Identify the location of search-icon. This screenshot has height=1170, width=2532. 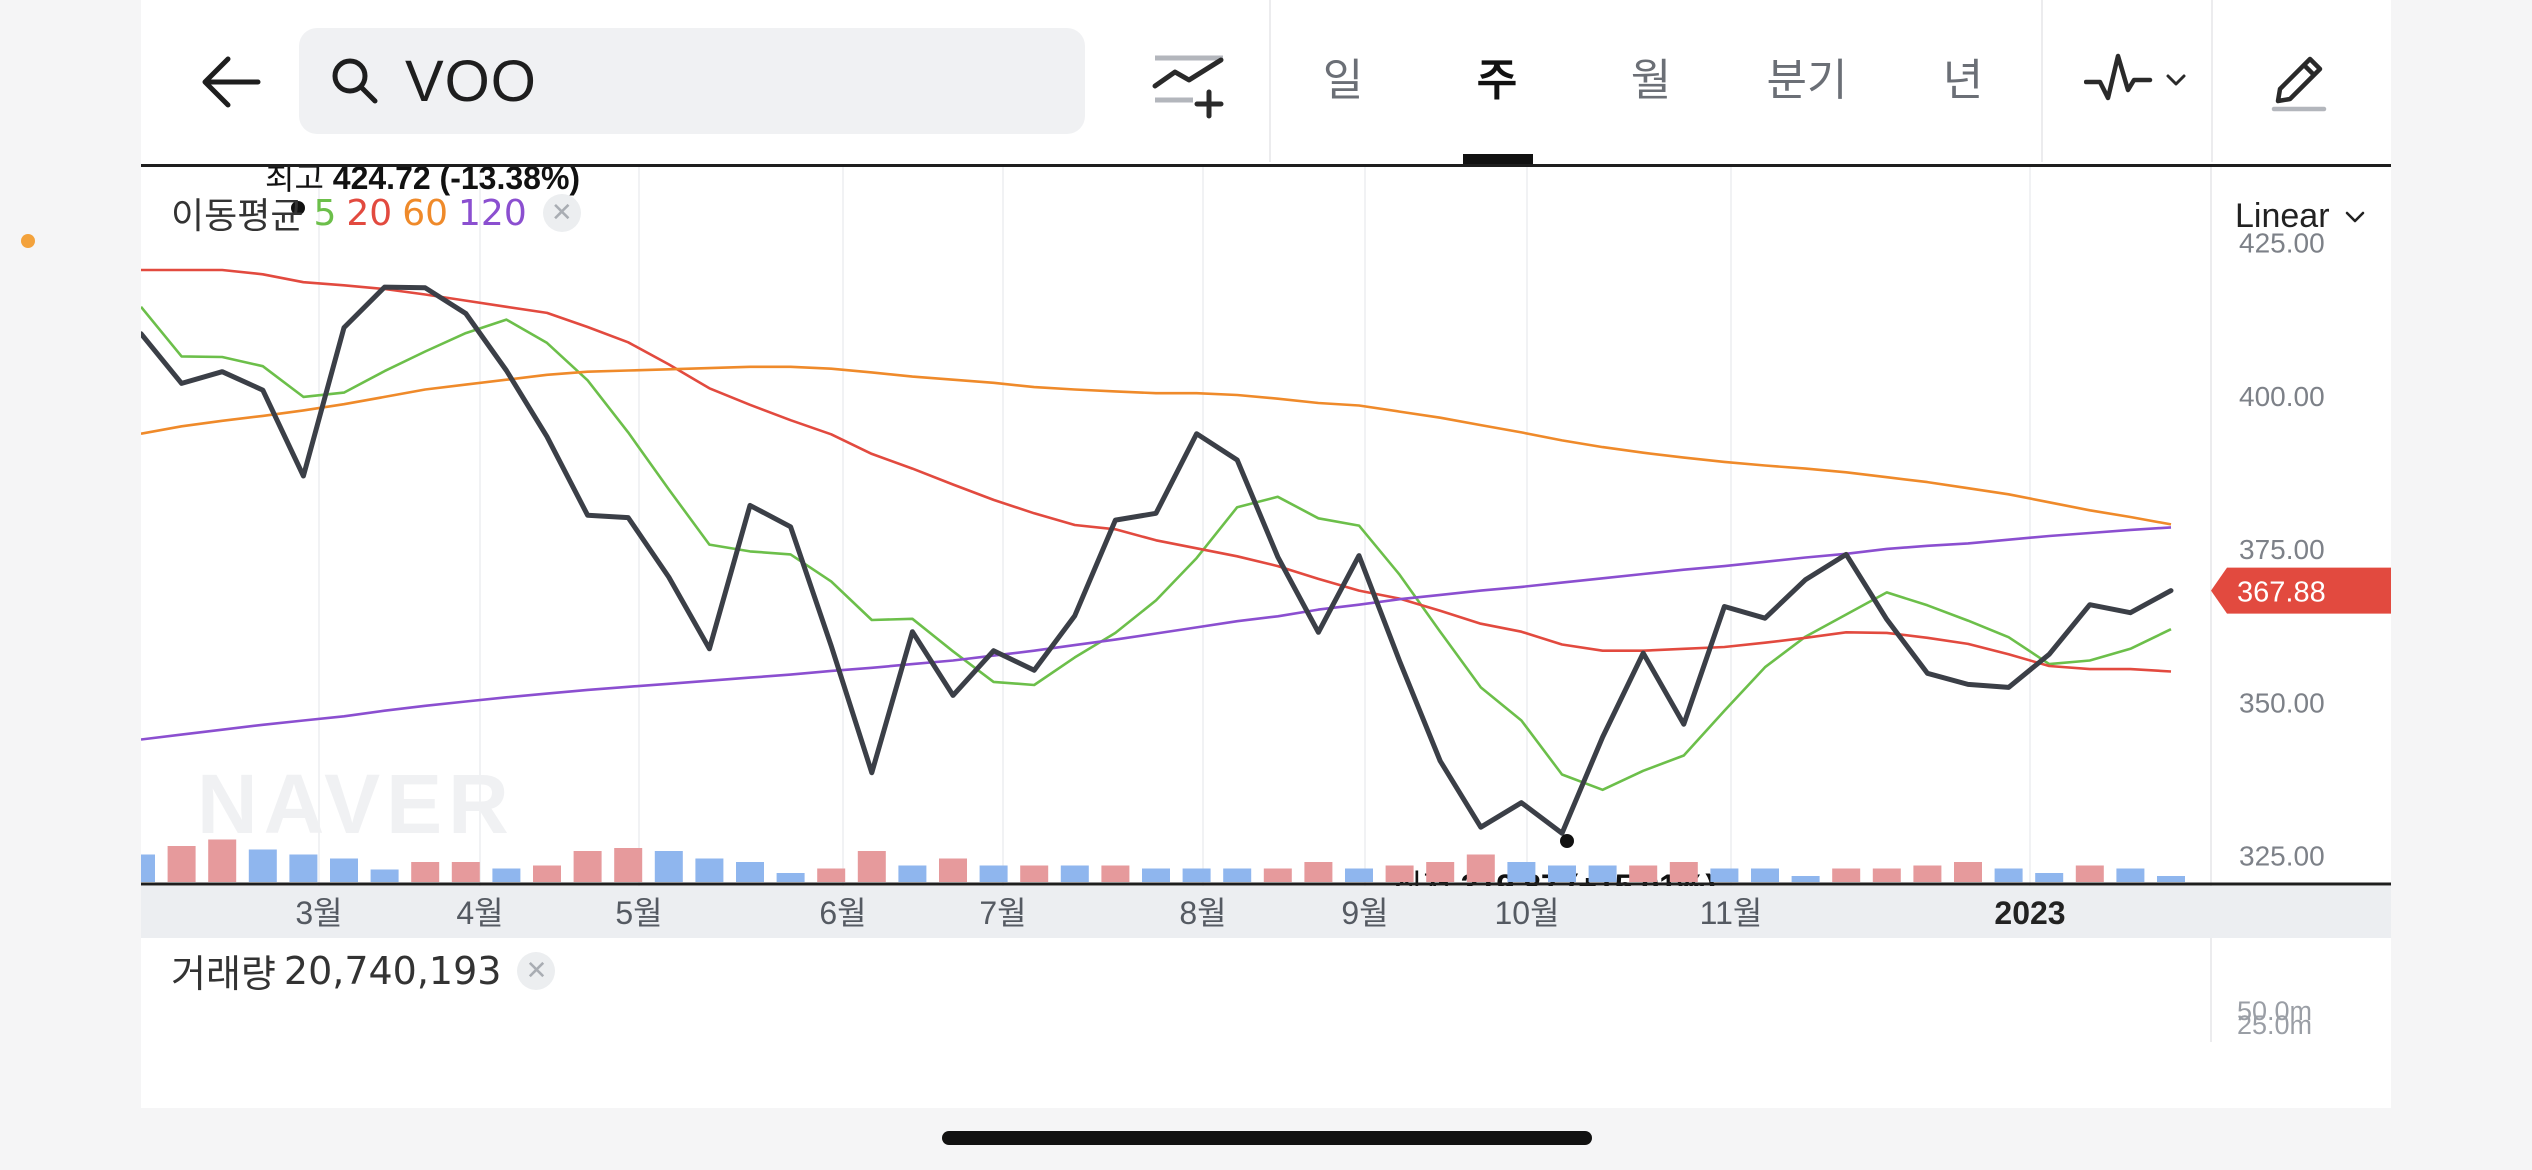
(355, 81).